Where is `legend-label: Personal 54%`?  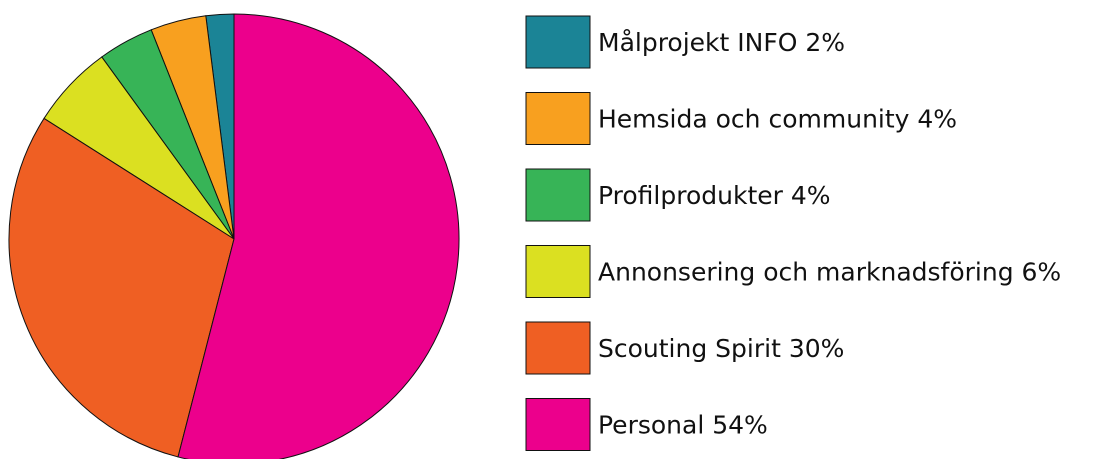
legend-label: Personal 54% is located at coordinates (683, 425).